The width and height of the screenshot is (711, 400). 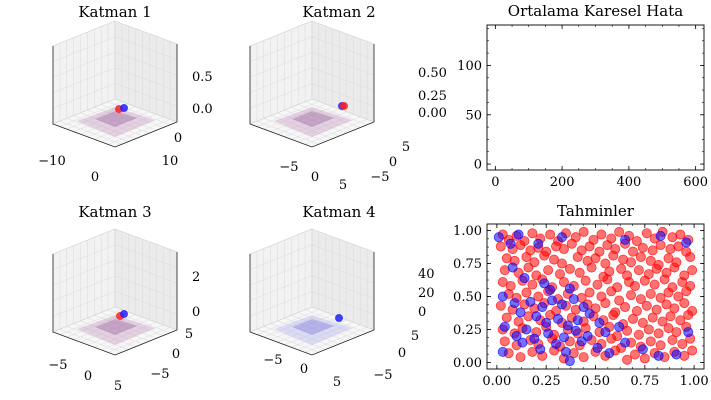 I want to click on data-point, so click(x=124, y=314).